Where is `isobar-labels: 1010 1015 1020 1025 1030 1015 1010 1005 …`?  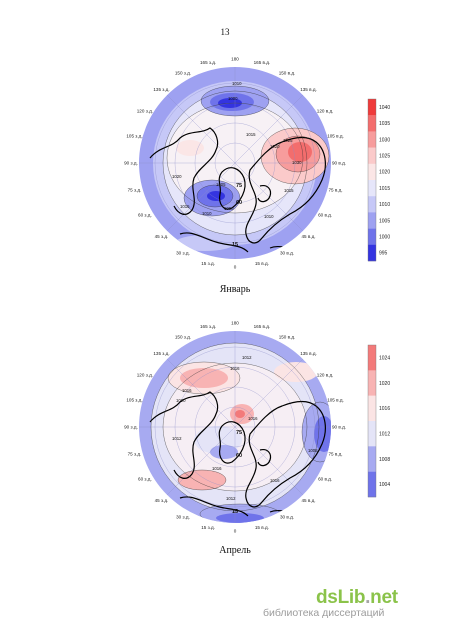 isobar-labels: 1010 1015 1020 1025 1030 1015 1010 1005 … is located at coordinates (237, 150).